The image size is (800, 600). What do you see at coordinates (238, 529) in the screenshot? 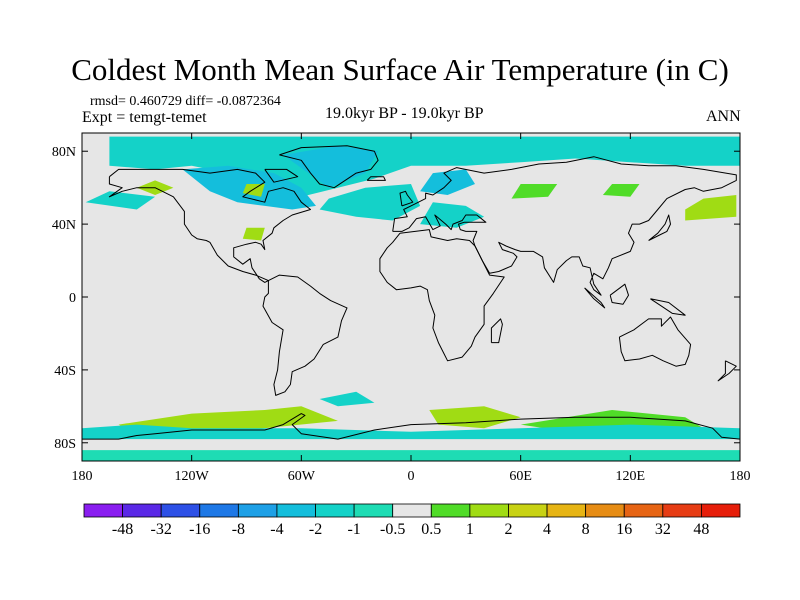
I see `colorbar-label: -8` at bounding box center [238, 529].